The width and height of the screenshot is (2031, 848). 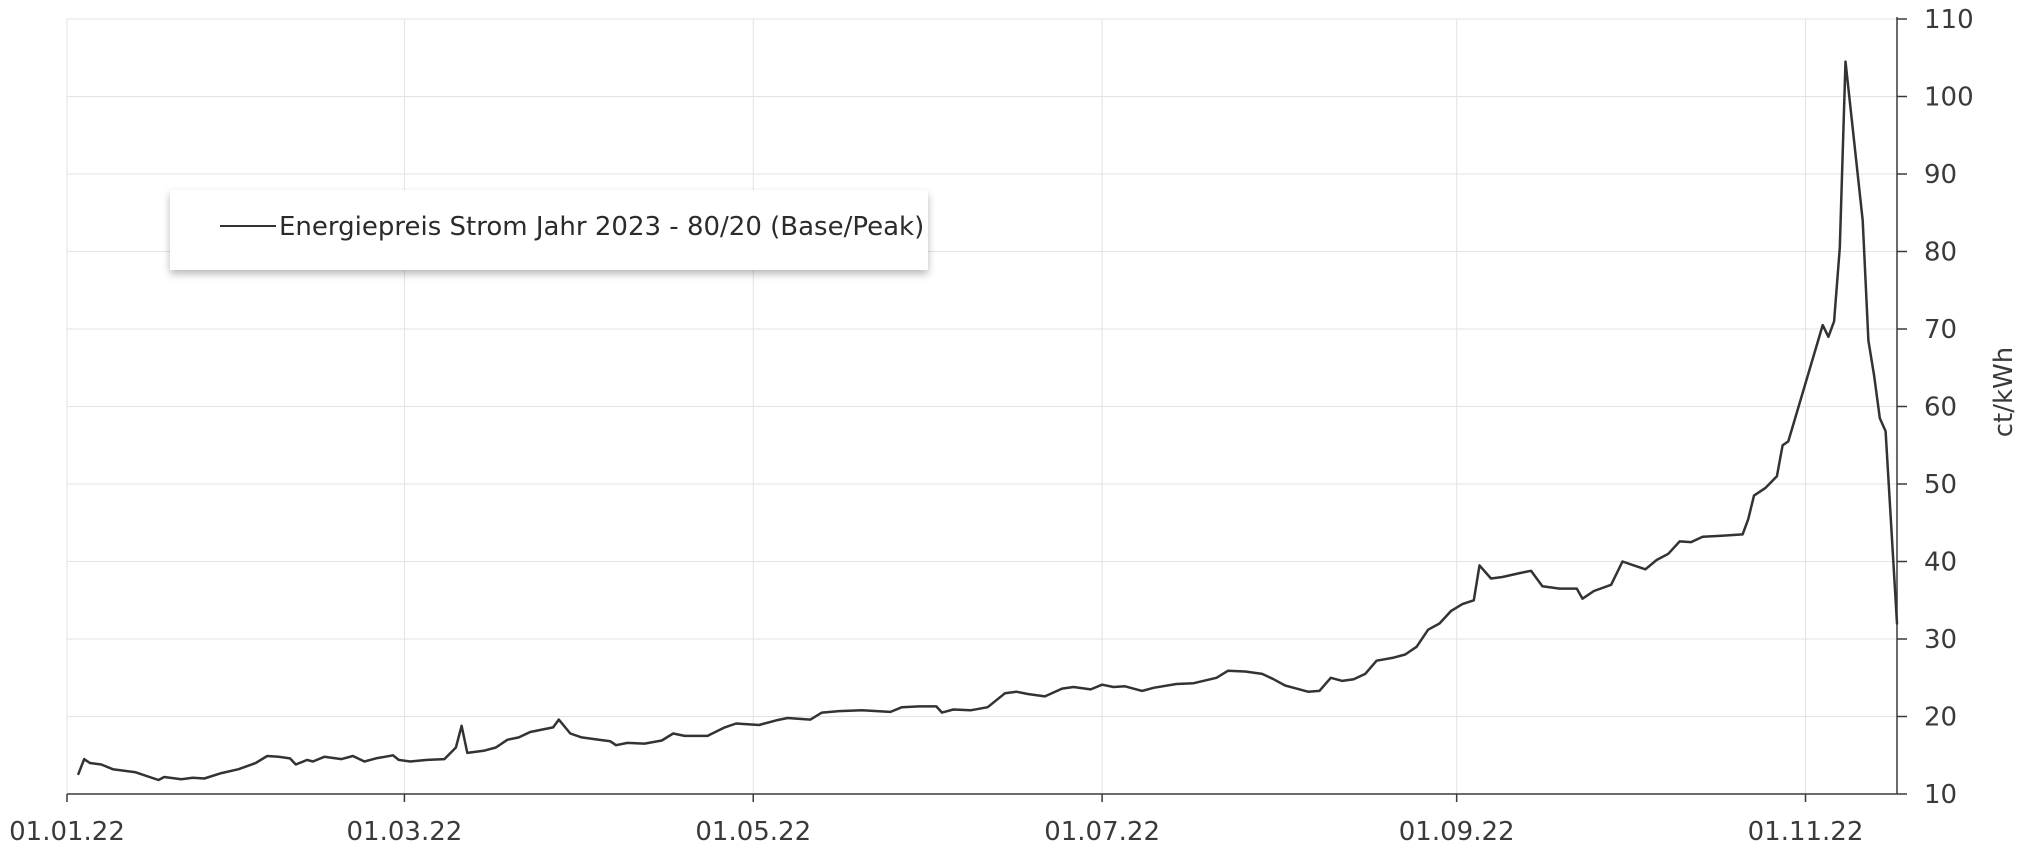 I want to click on y-tick-label: 100, so click(x=1949, y=98).